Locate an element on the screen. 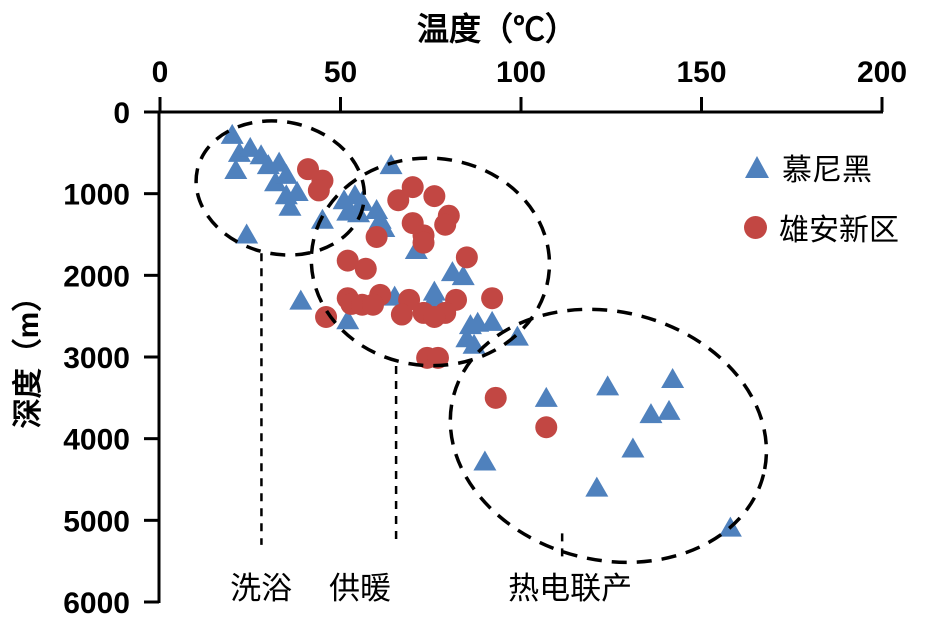 This screenshot has height=631, width=948. annotation-label: 供暖 is located at coordinates (360, 588).